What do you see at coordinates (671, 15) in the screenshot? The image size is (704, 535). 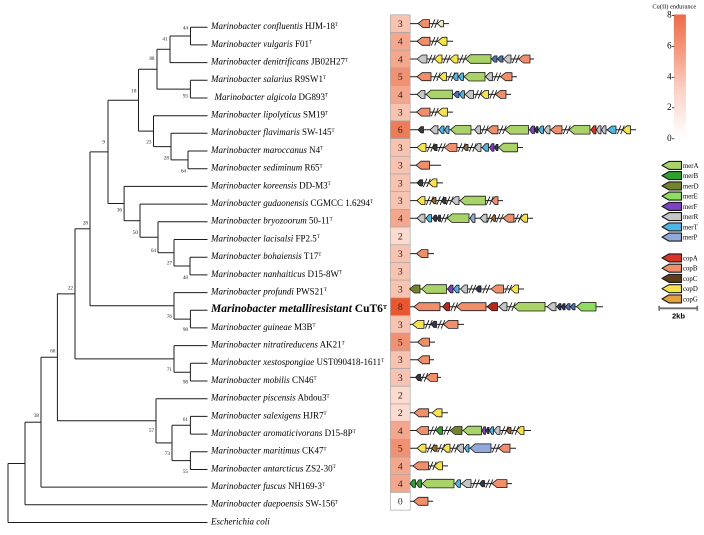 I see `svg-text: 8-` at bounding box center [671, 15].